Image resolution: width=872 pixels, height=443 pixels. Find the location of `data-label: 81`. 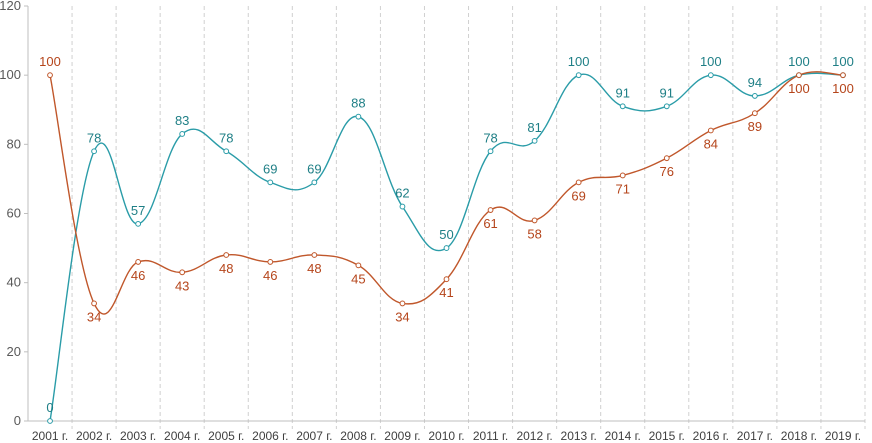

data-label: 81 is located at coordinates (534, 127).